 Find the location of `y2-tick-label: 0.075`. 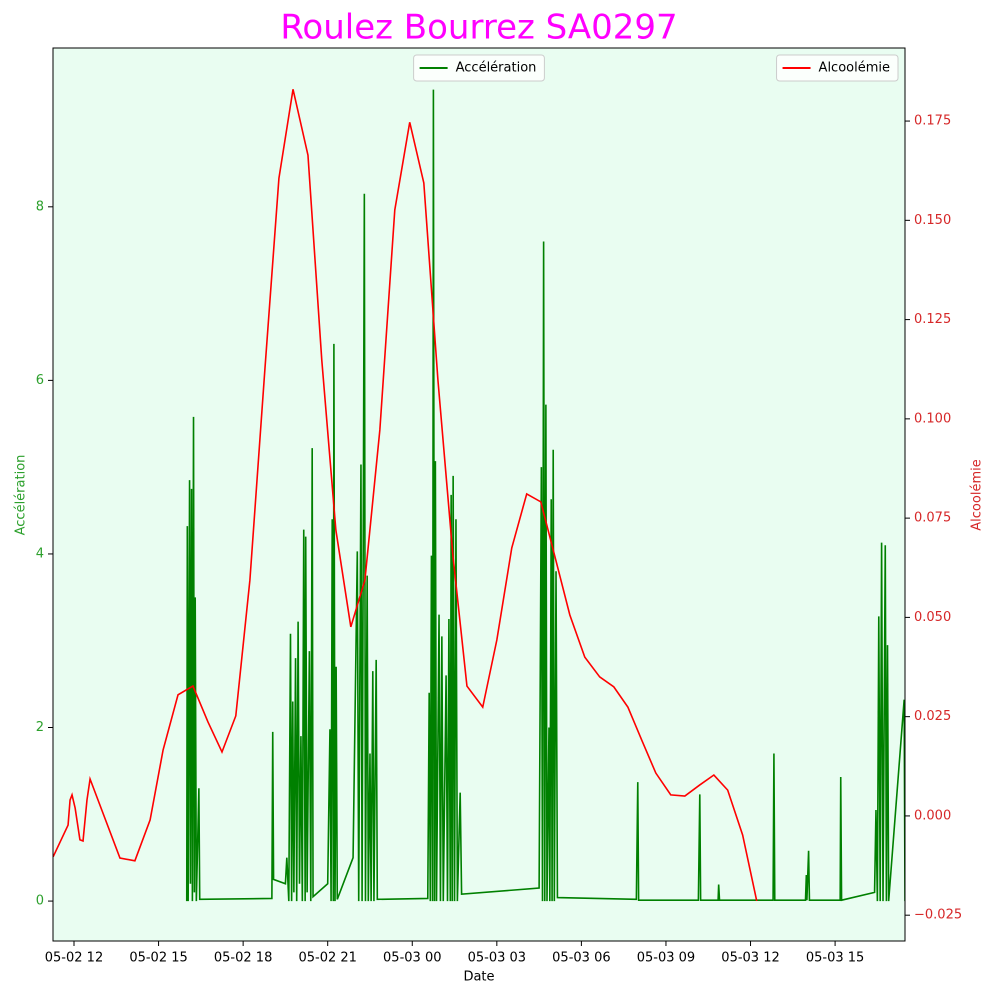

y2-tick-label: 0.075 is located at coordinates (932, 518).